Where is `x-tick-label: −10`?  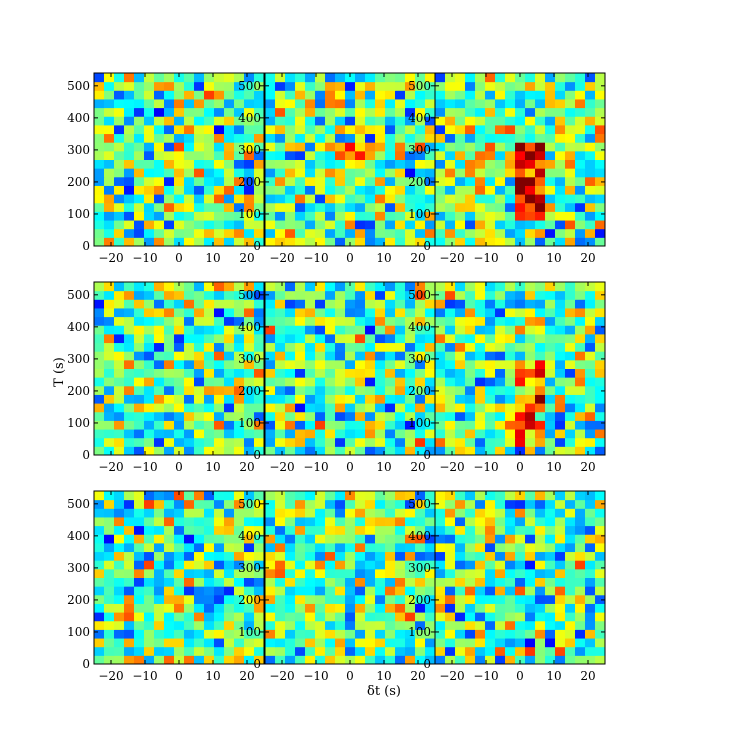
x-tick-label: −10 is located at coordinates (144, 676).